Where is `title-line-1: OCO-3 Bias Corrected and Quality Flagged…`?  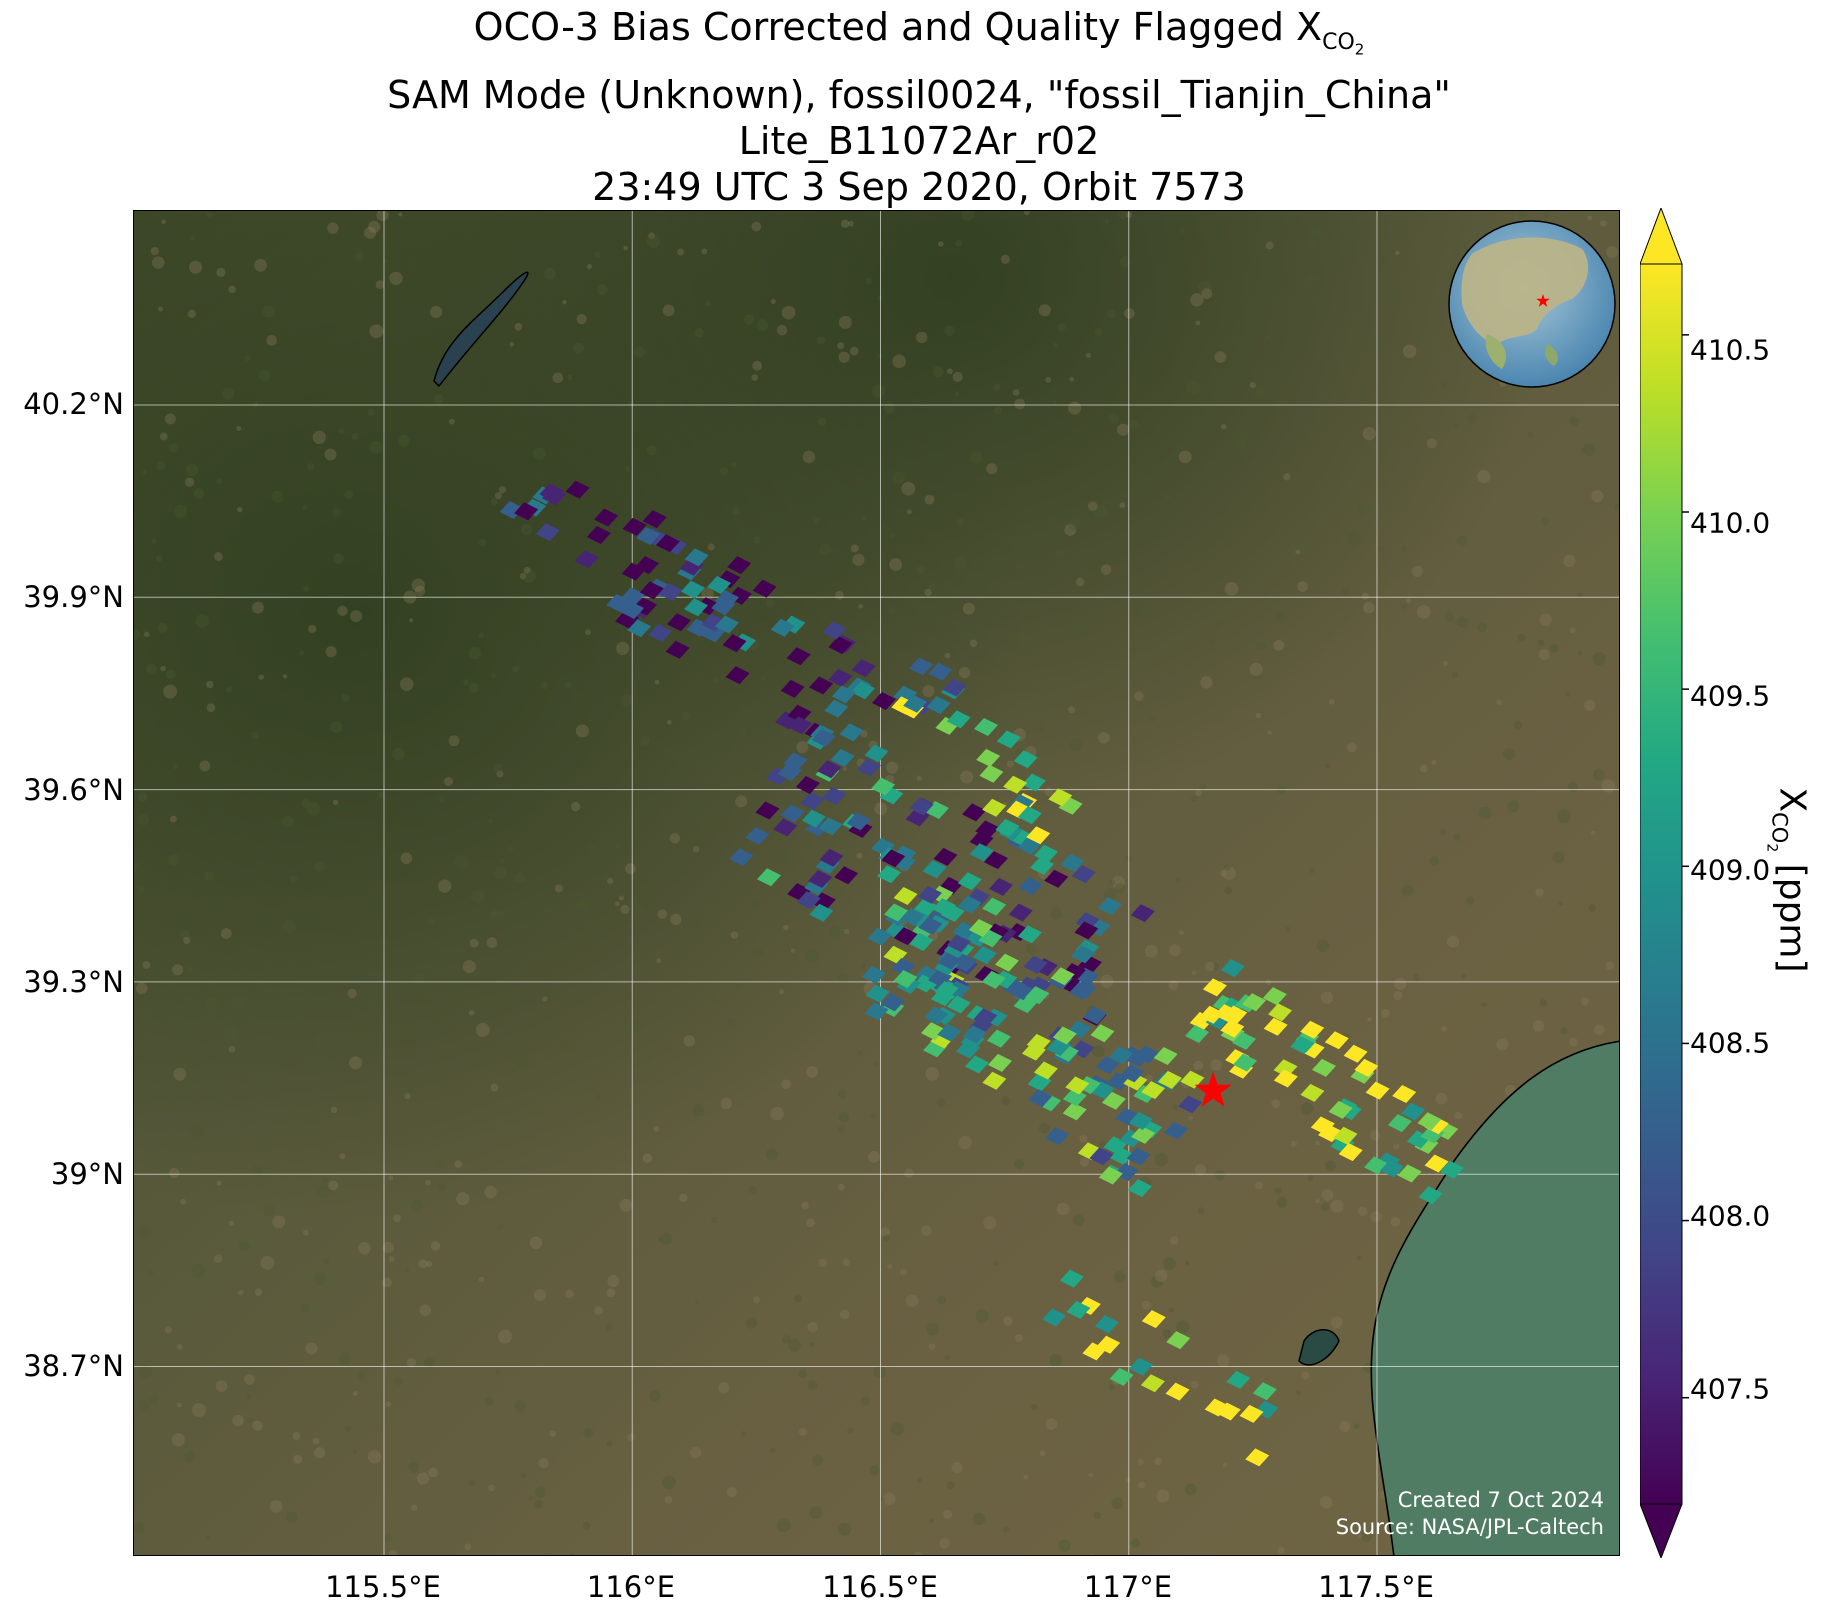 title-line-1: OCO-3 Bias Corrected and Quality Flagged… is located at coordinates (919, 31).